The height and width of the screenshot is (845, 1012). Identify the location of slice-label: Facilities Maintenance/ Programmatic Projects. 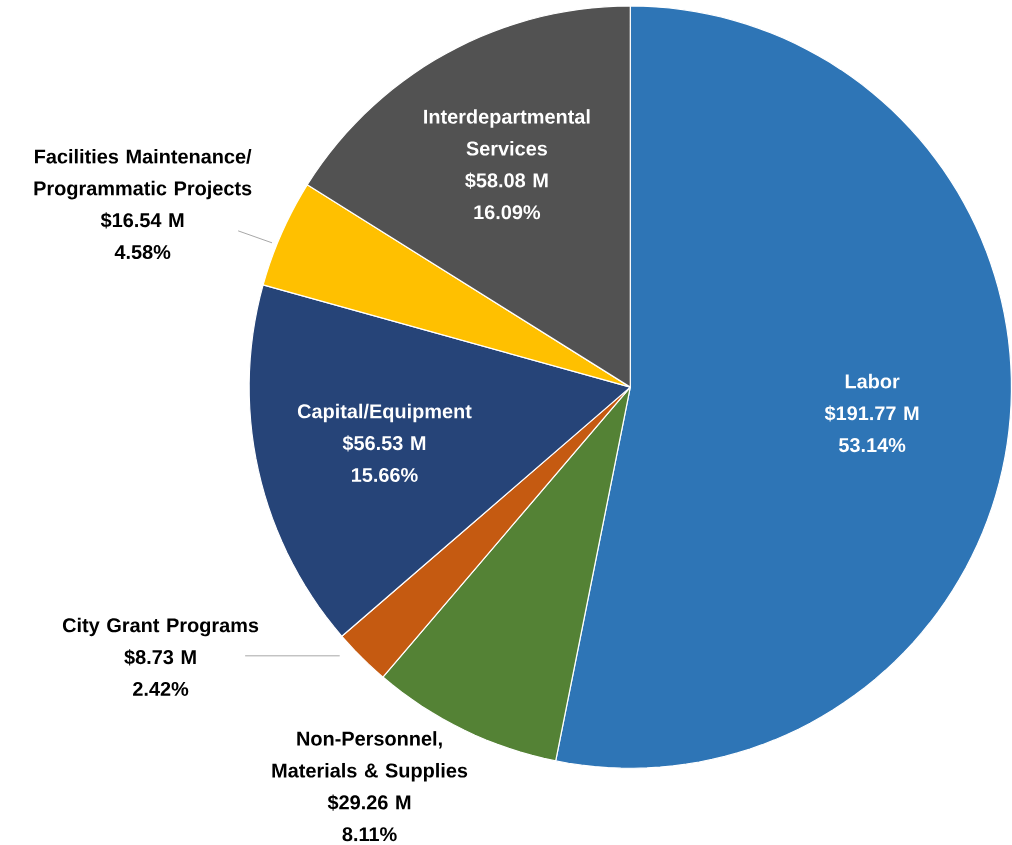
(143, 174).